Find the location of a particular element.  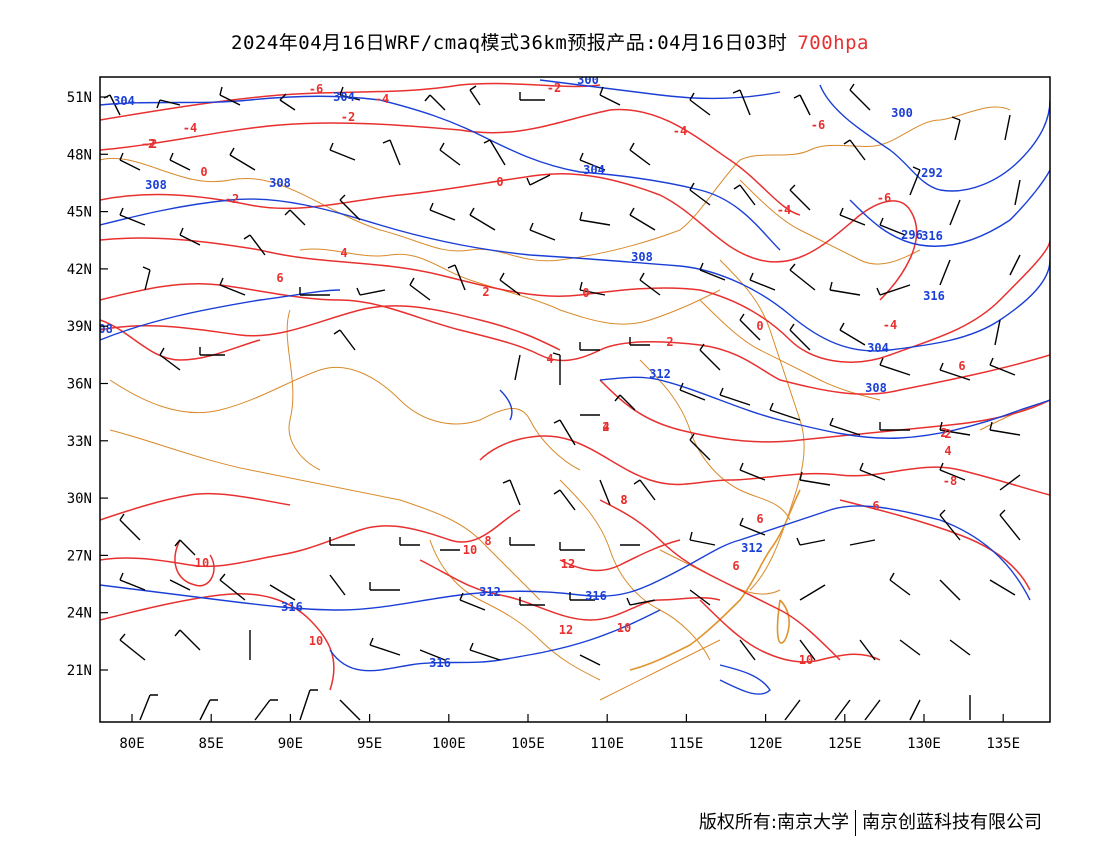

lat-label: 48N is located at coordinates (79, 155).